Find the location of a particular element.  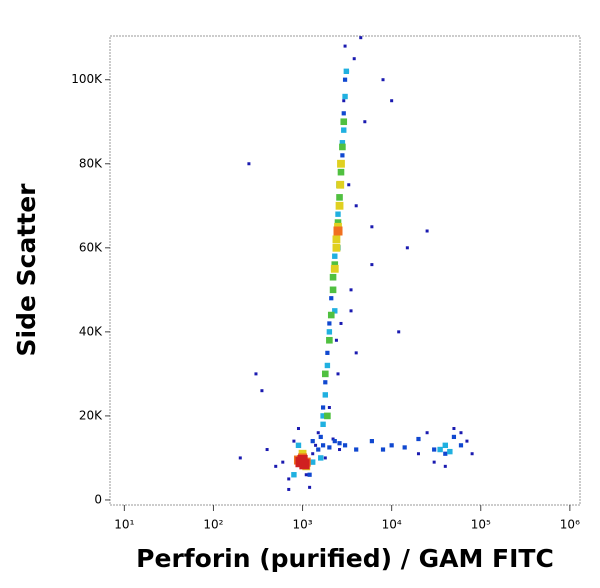

x-tick-label: 10¹ is located at coordinates (124, 525).